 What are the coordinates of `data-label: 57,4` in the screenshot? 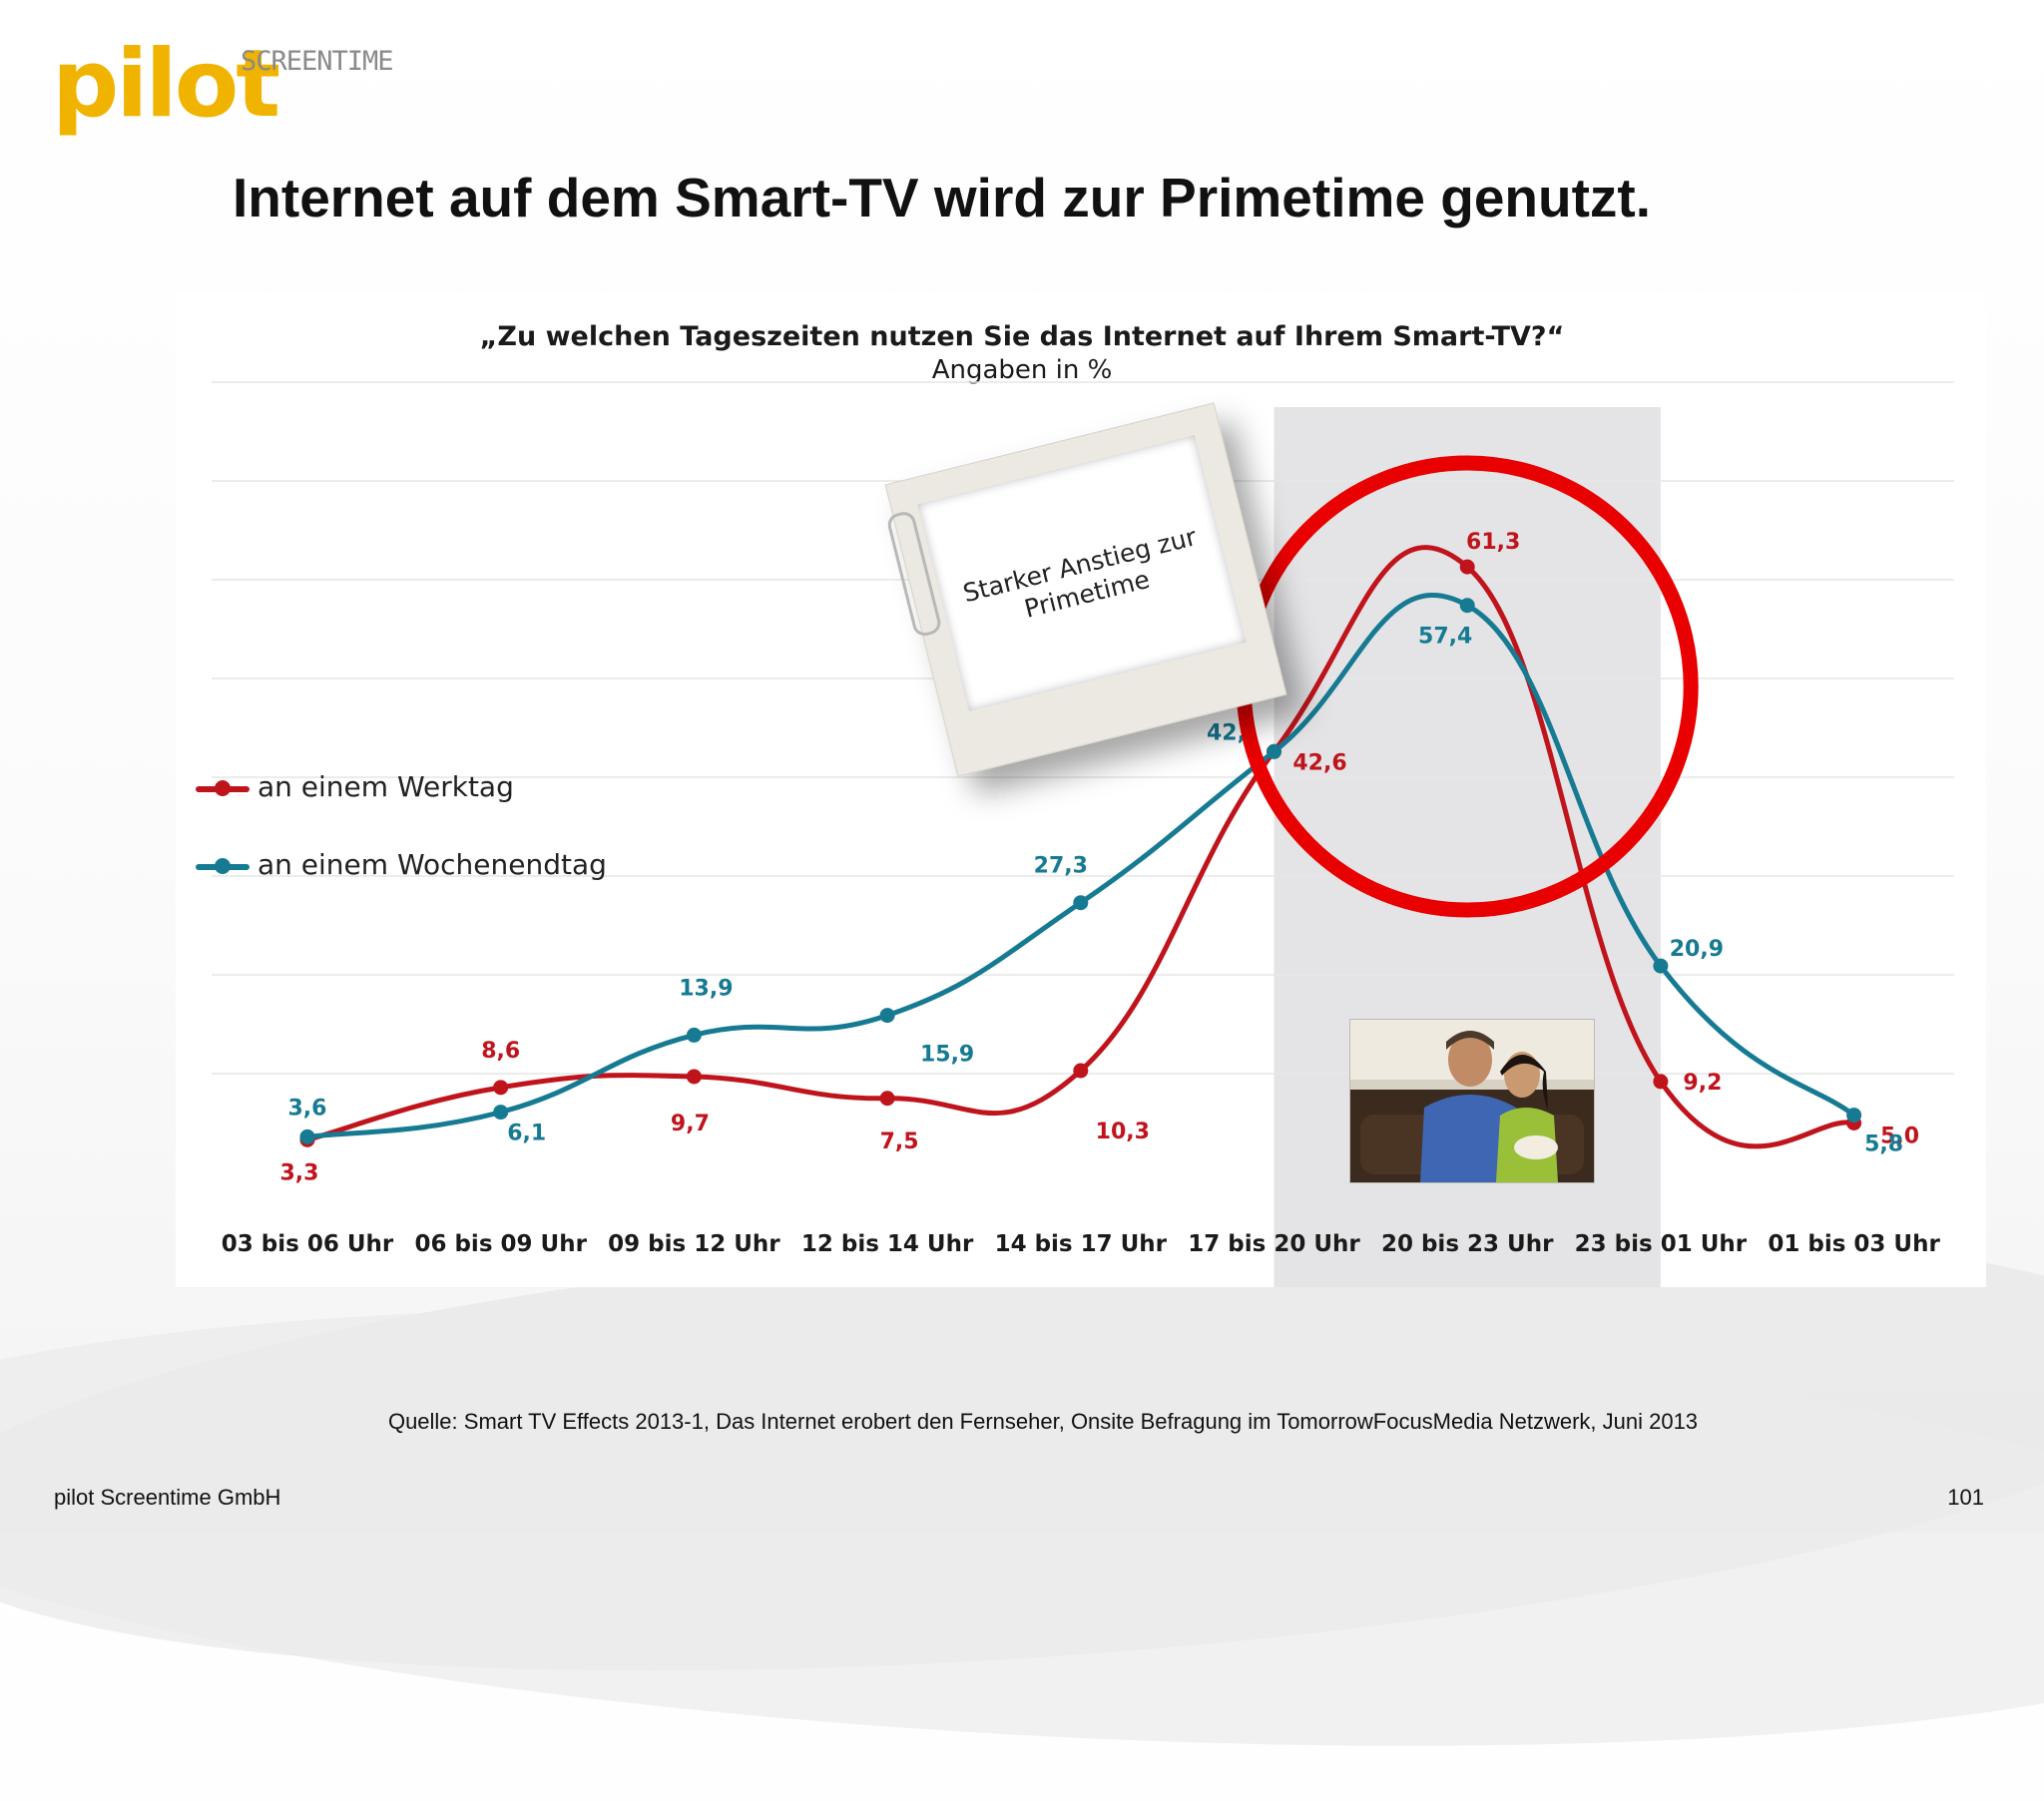 It's located at (1445, 637).